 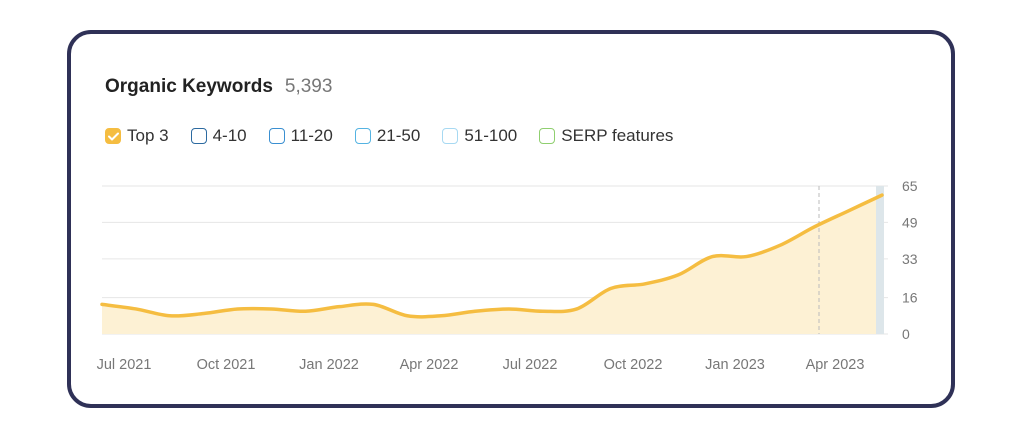 I want to click on legend-item-top-3: Top 3, so click(x=137, y=136).